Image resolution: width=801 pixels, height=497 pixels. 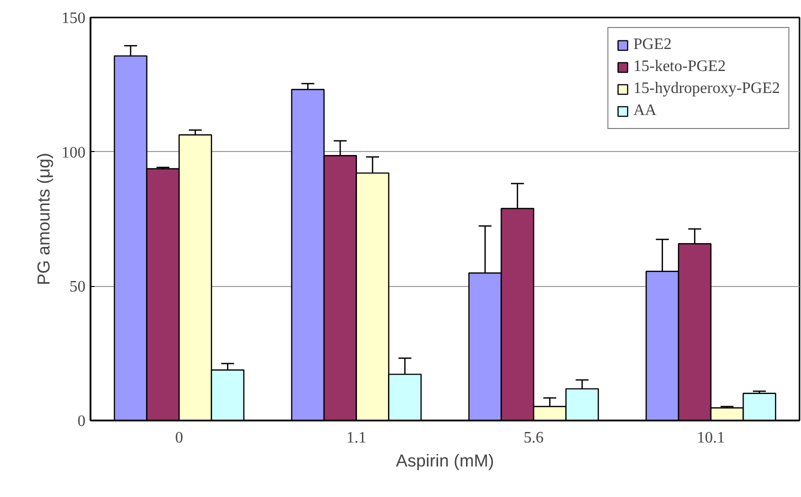 I want to click on legend-label: AA, so click(x=644, y=111).